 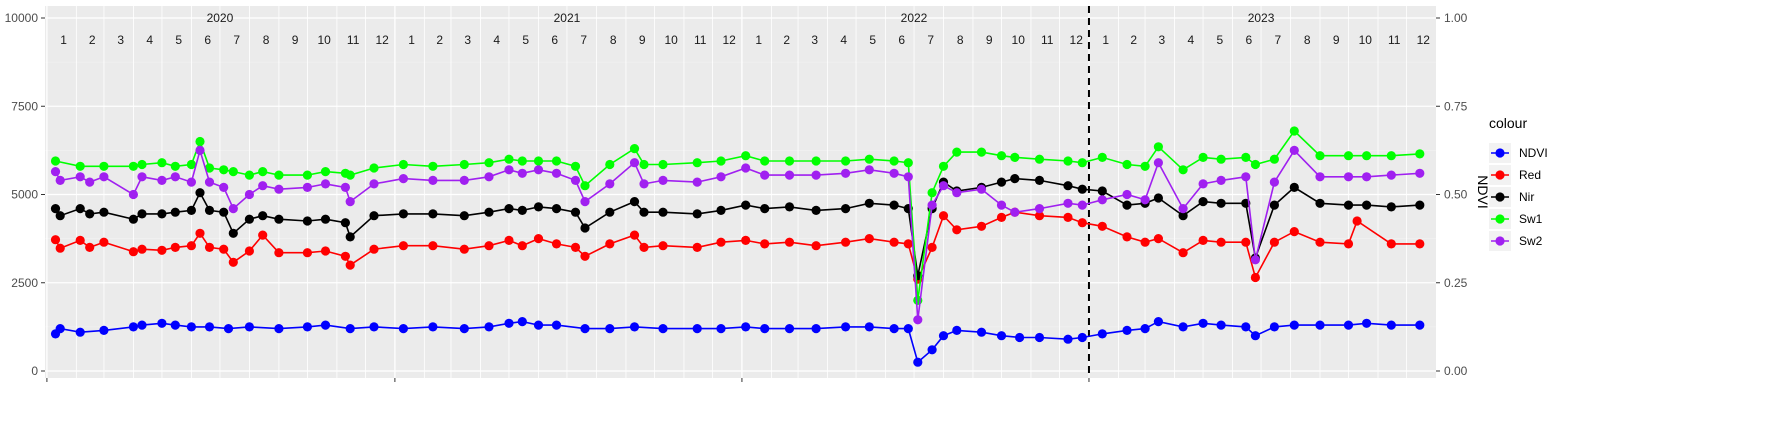 What do you see at coordinates (1531, 219) in the screenshot?
I see `legend-label: Sw1` at bounding box center [1531, 219].